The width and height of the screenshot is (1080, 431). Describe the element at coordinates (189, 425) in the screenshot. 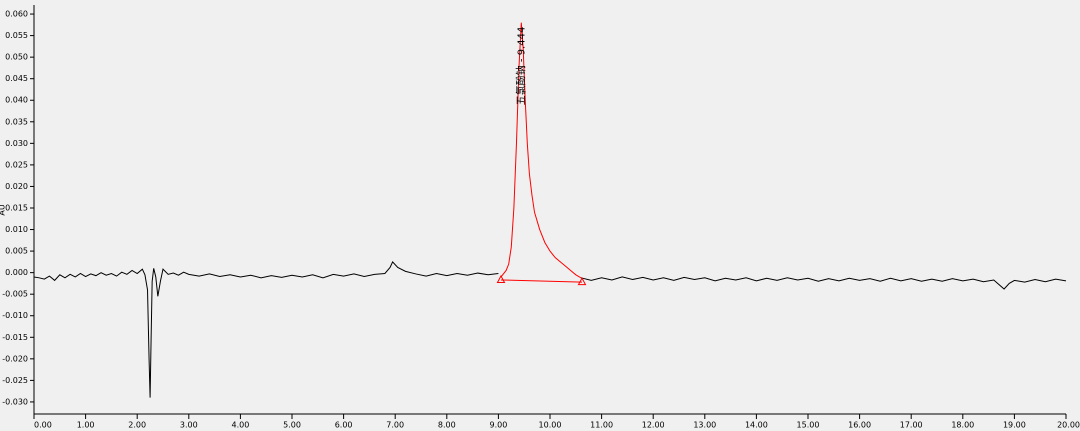

I see `x-tick-label: 3.00` at that location.